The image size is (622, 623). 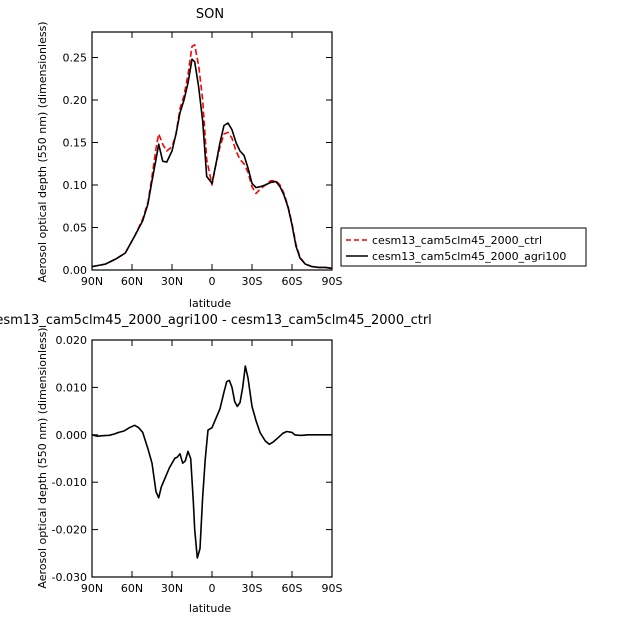 I want to click on x-tick-label-1-4: 30S, so click(x=252, y=588).